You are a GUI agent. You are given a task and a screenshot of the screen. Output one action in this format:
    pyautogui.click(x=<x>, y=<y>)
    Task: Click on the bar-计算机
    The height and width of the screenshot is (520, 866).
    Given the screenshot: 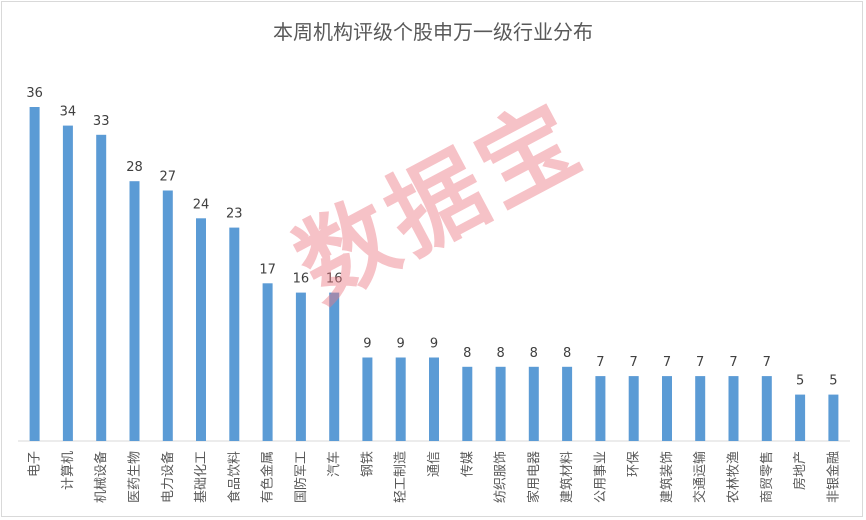 What is the action you would take?
    pyautogui.click(x=67, y=283)
    